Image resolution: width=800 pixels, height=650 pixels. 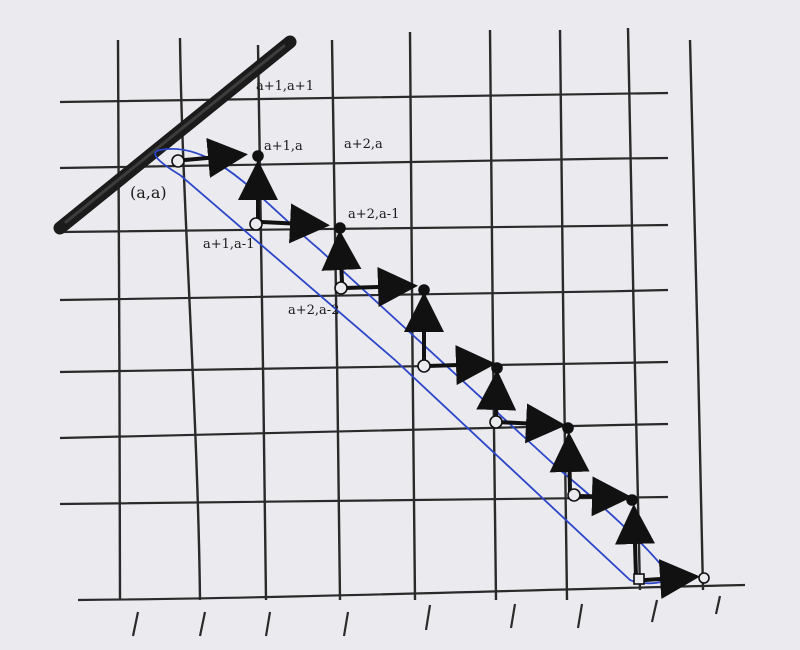 What do you see at coordinates (262, 322) in the screenshot?
I see `grid-line-v3` at bounding box center [262, 322].